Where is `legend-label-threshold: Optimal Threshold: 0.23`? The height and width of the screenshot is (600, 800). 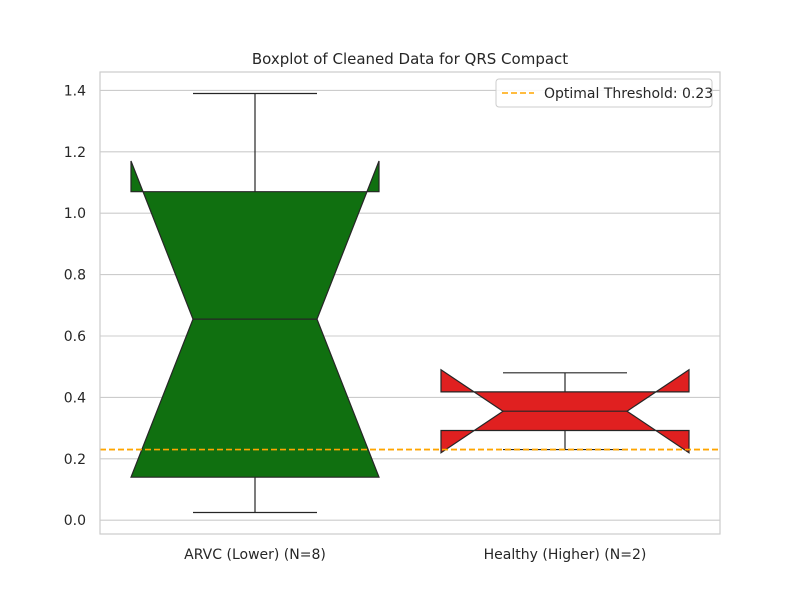
legend-label-threshold: Optimal Threshold: 0.23 is located at coordinates (628, 94).